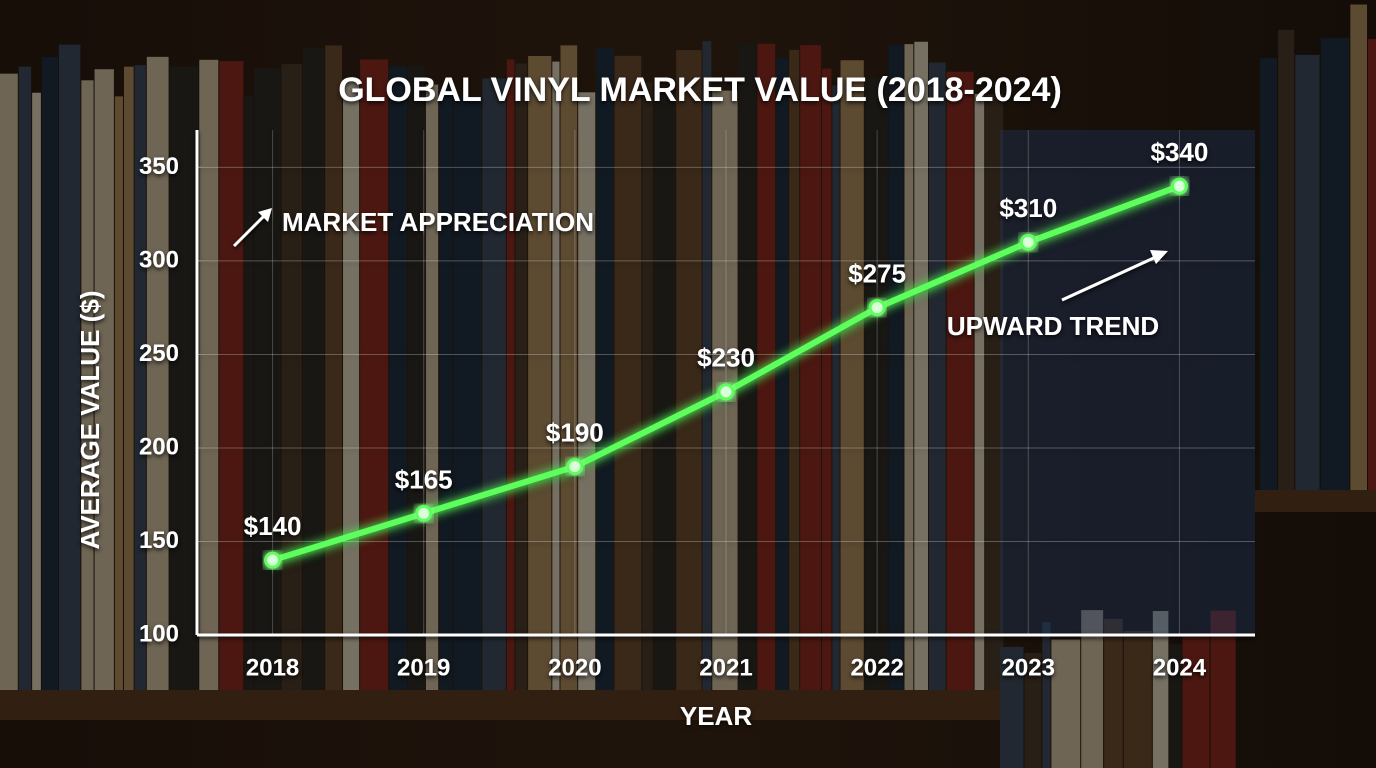  What do you see at coordinates (424, 479) in the screenshot?
I see `data-label: $165` at bounding box center [424, 479].